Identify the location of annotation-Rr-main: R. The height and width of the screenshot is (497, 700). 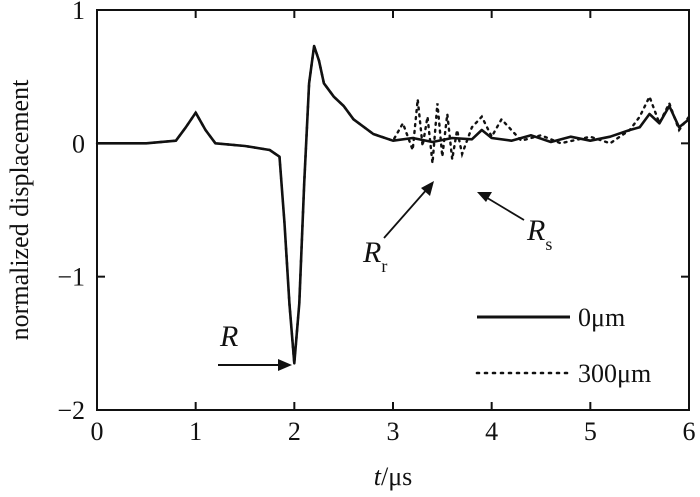
(371, 252).